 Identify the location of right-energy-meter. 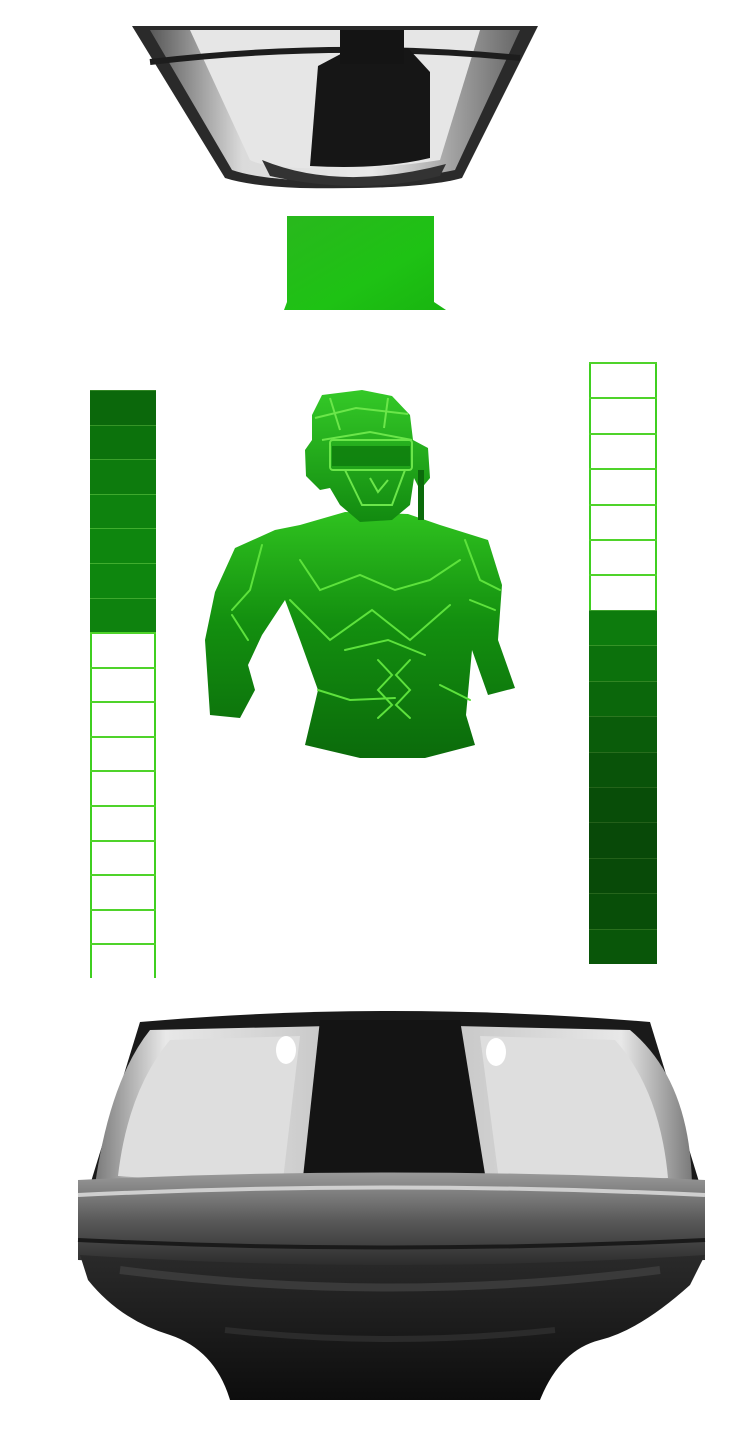
(623, 663).